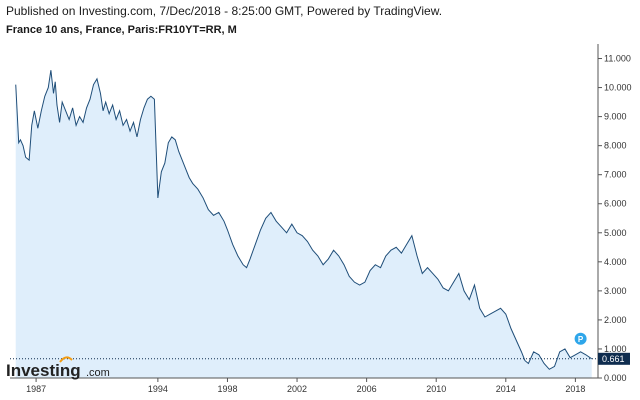 Image resolution: width=640 pixels, height=400 pixels. Describe the element at coordinates (615, 175) in the screenshot. I see `y-tick-label: 7.000` at that location.